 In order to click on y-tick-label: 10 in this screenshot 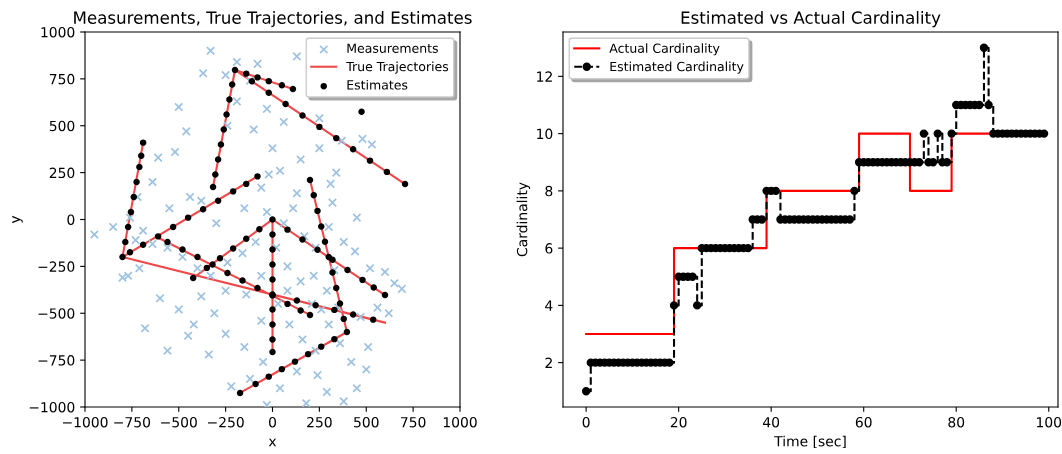, I will do `click(545, 134)`.